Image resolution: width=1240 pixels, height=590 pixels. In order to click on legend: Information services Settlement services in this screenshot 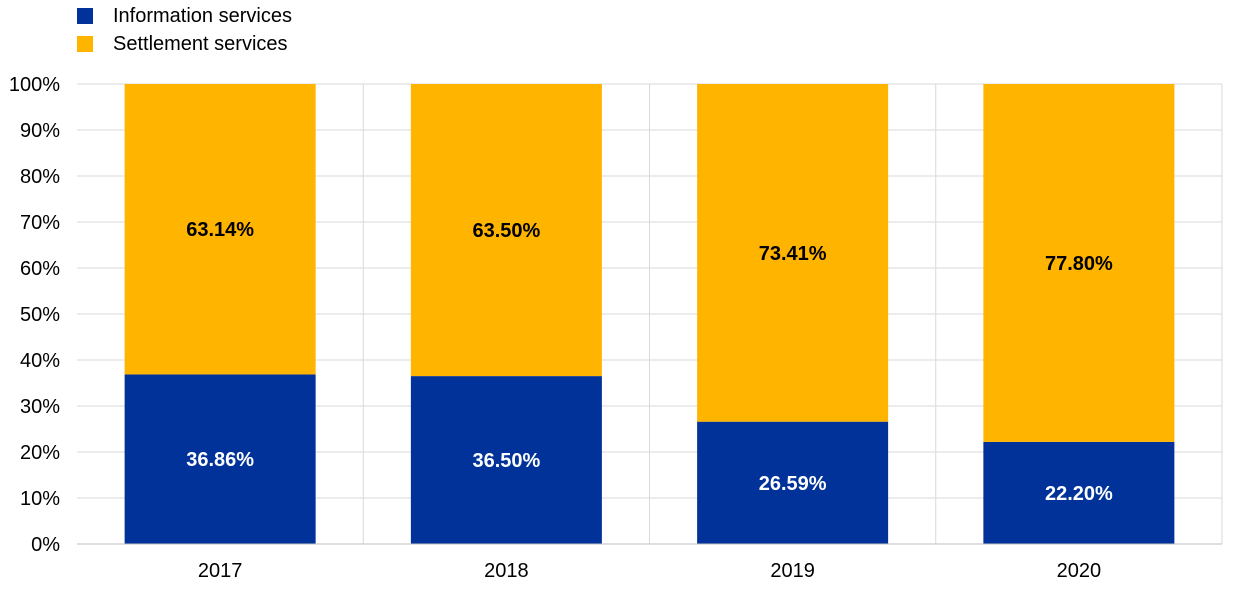, I will do `click(184, 30)`.